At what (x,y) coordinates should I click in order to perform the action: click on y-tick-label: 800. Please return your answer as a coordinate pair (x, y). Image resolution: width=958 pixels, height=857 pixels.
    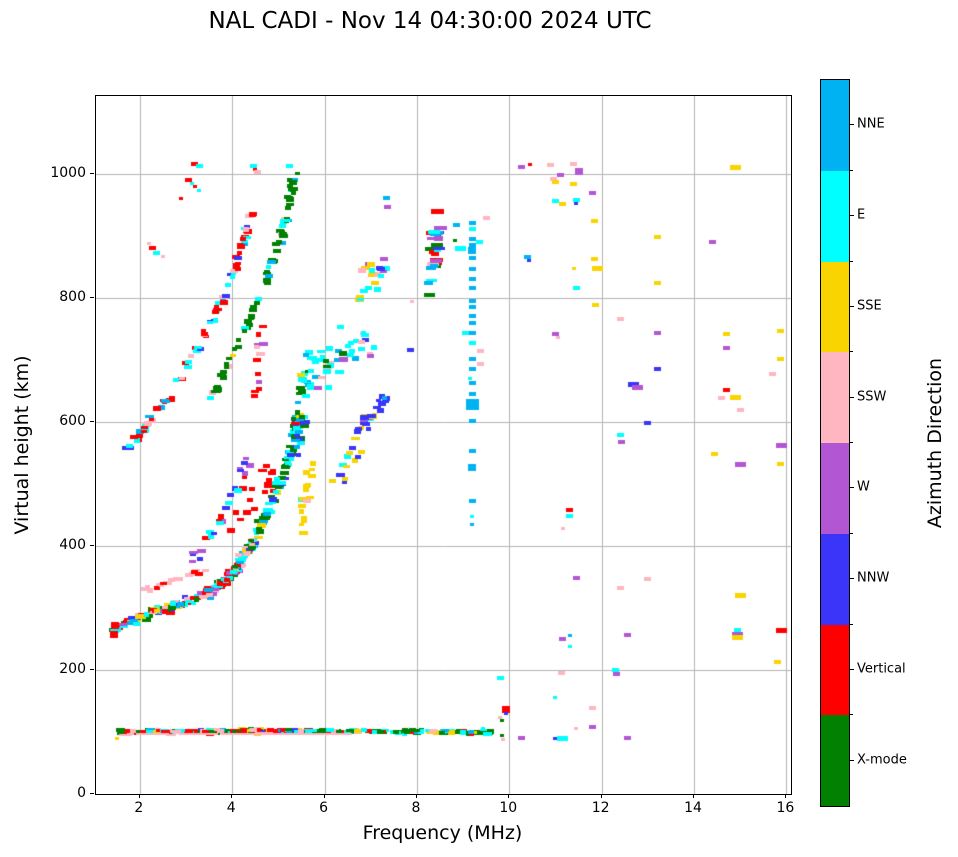
    Looking at the image, I should click on (72, 297).